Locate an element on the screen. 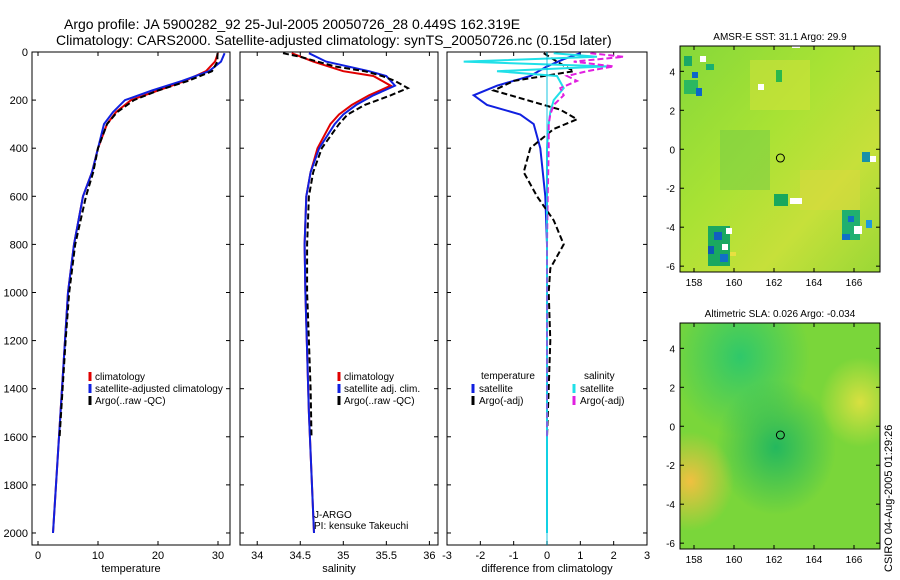  x-tick-label: 35.5 is located at coordinates (386, 556).